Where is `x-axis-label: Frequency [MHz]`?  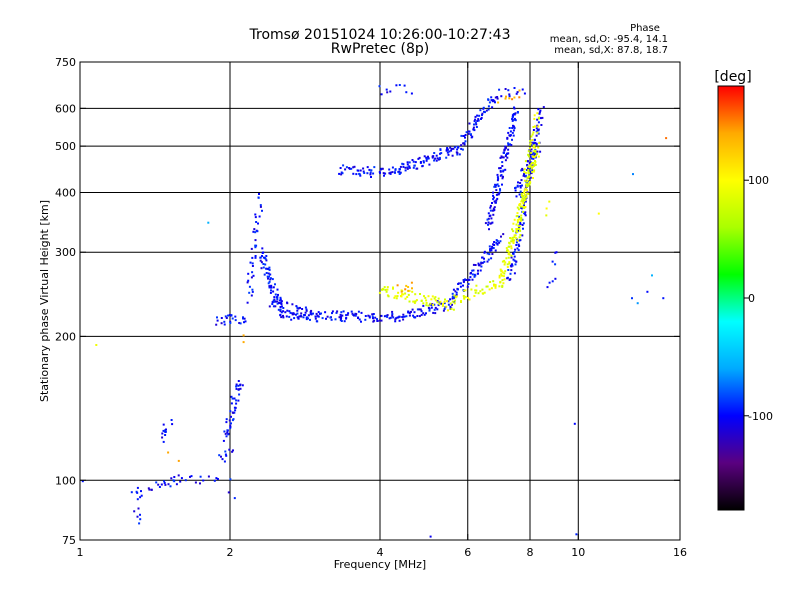
x-axis-label: Frequency [MHz] is located at coordinates (380, 564).